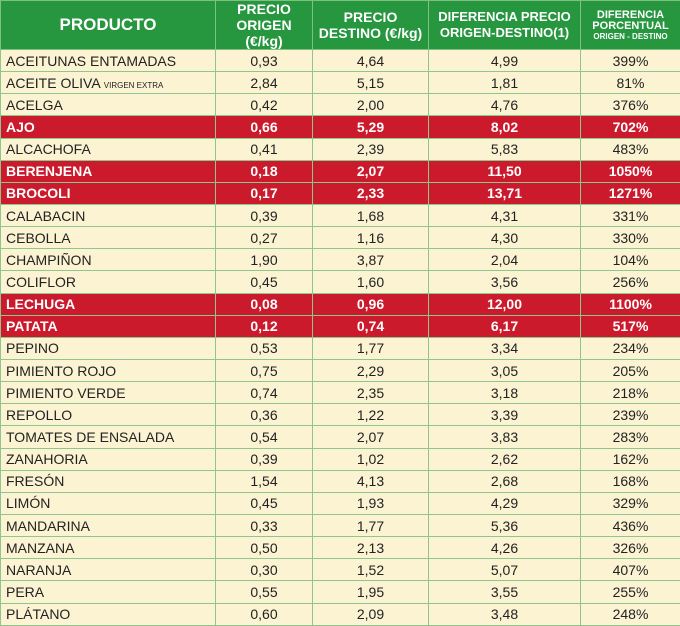  Describe the element at coordinates (370, 215) in the screenshot. I see `value-cell: 1,68` at that location.